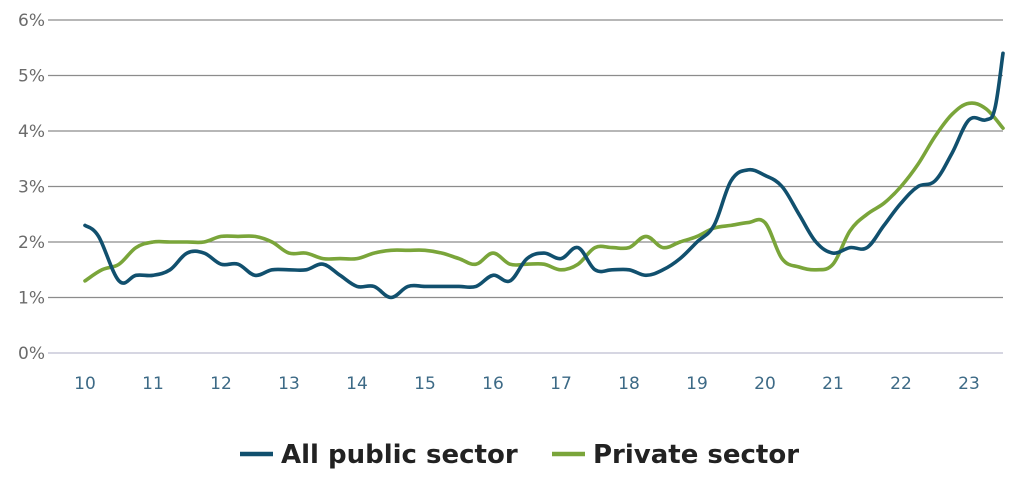  What do you see at coordinates (31, 354) in the screenshot?
I see `y-tick-label: 0%` at bounding box center [31, 354].